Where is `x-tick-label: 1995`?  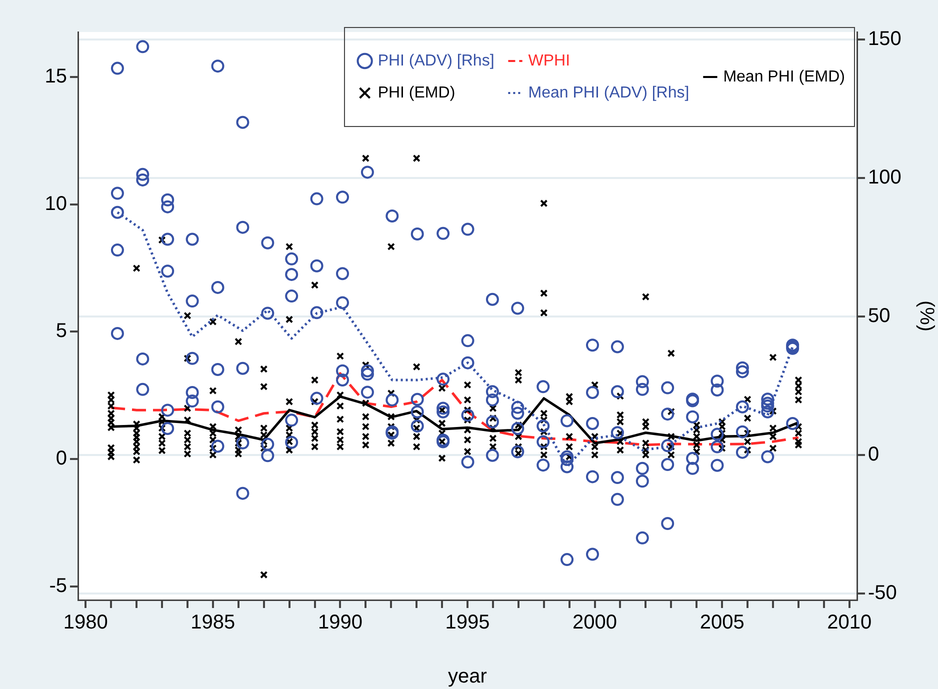
x-tick-label: 1995 is located at coordinates (467, 623).